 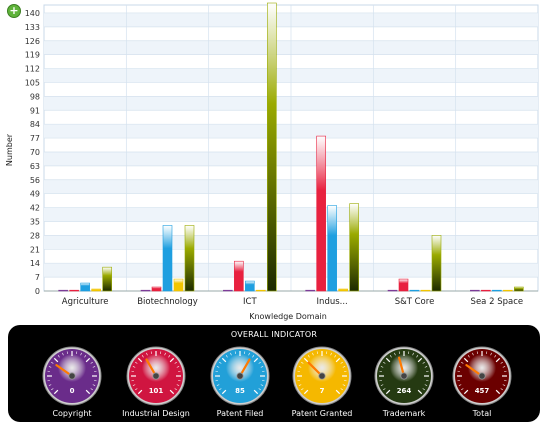 What do you see at coordinates (37, 277) in the screenshot?
I see `y-tick-label: 7` at bounding box center [37, 277].